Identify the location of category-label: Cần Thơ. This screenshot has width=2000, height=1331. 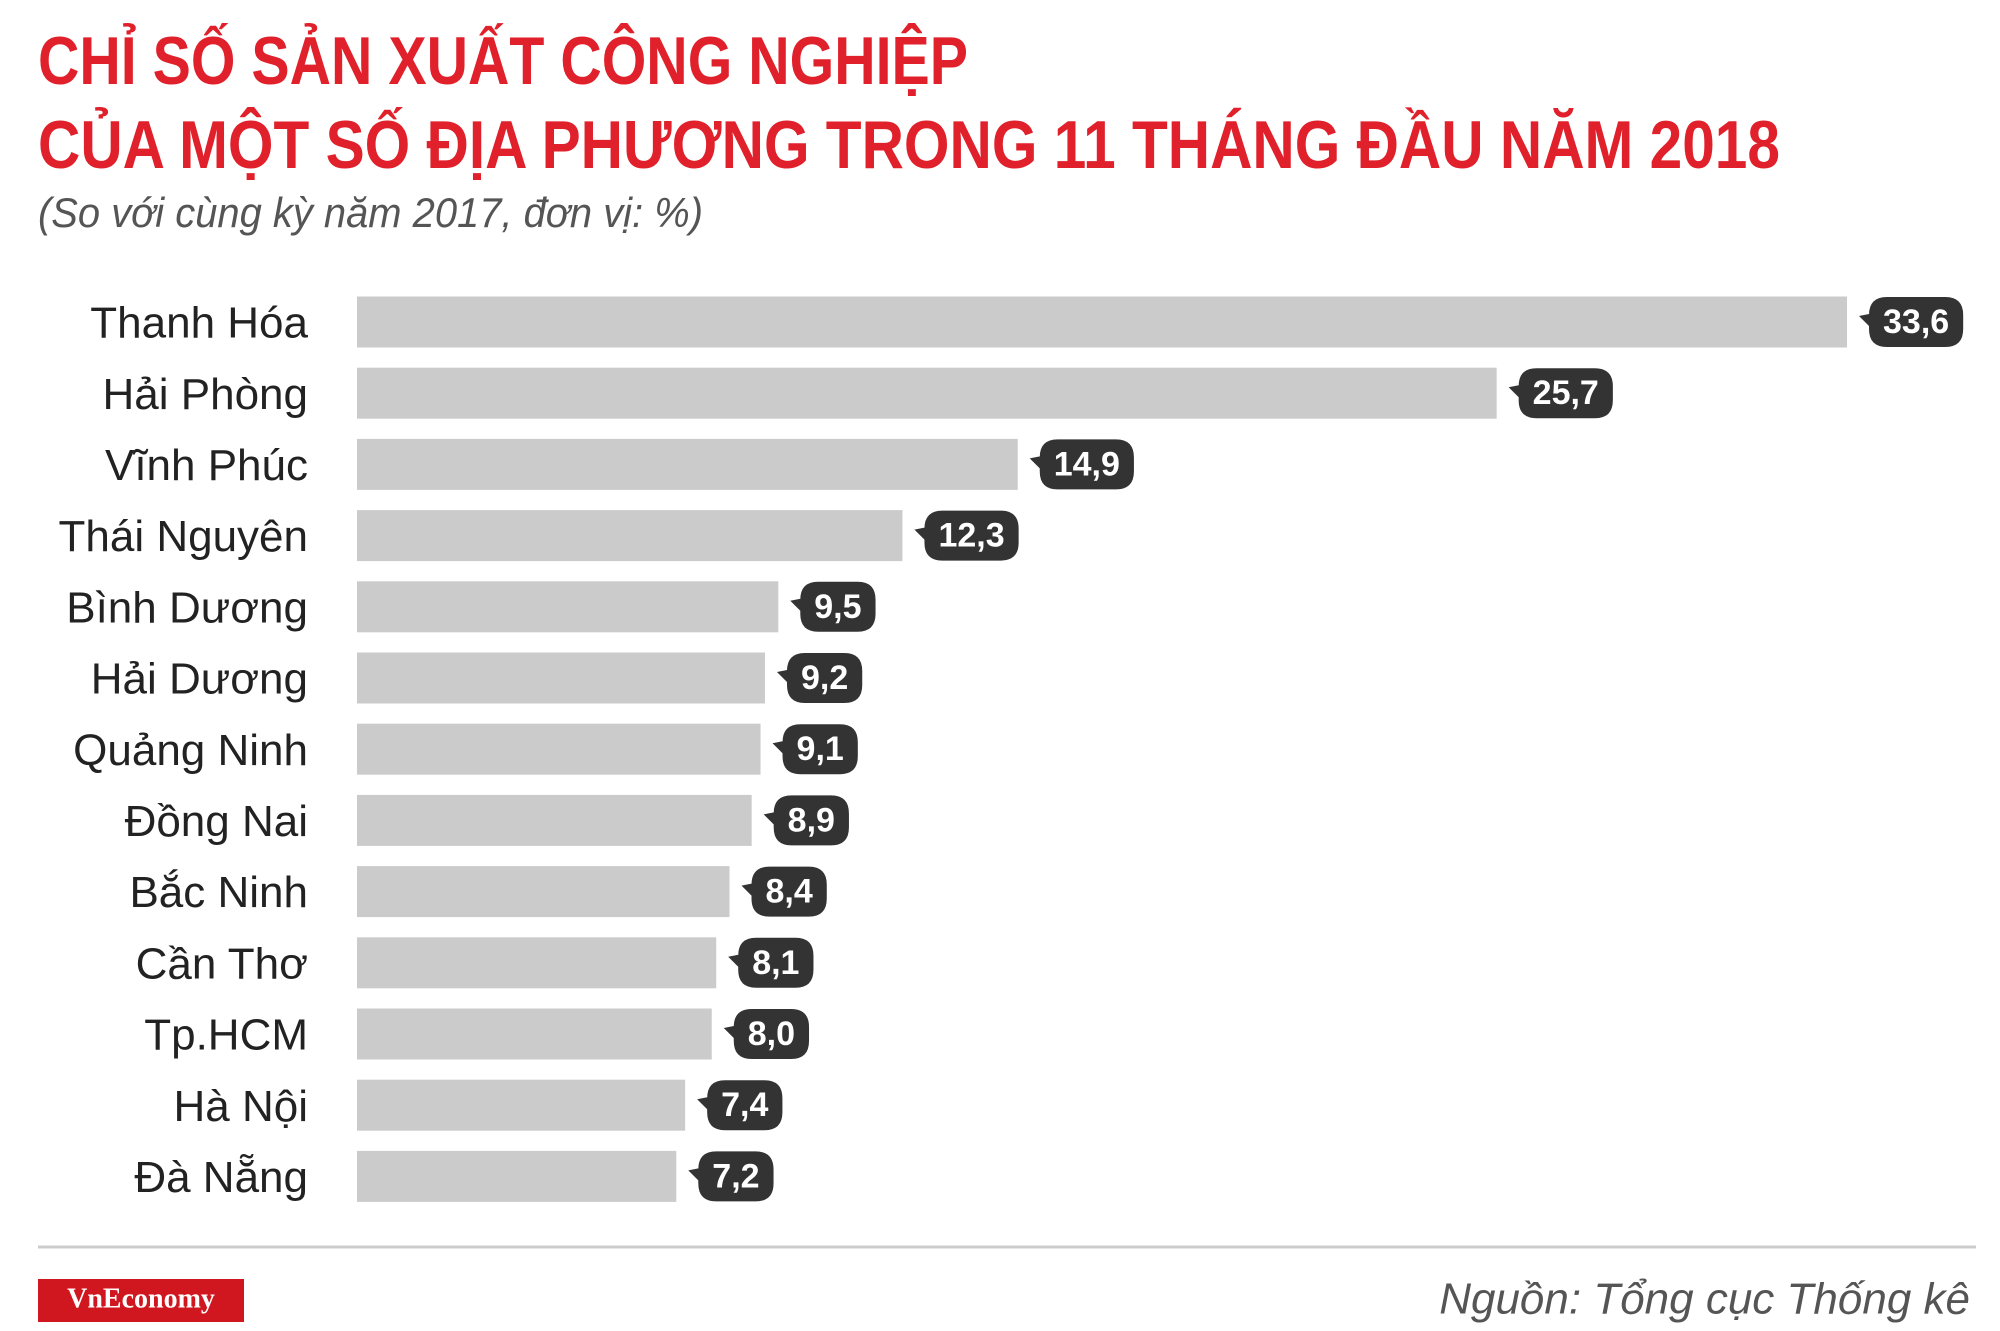
(222, 963).